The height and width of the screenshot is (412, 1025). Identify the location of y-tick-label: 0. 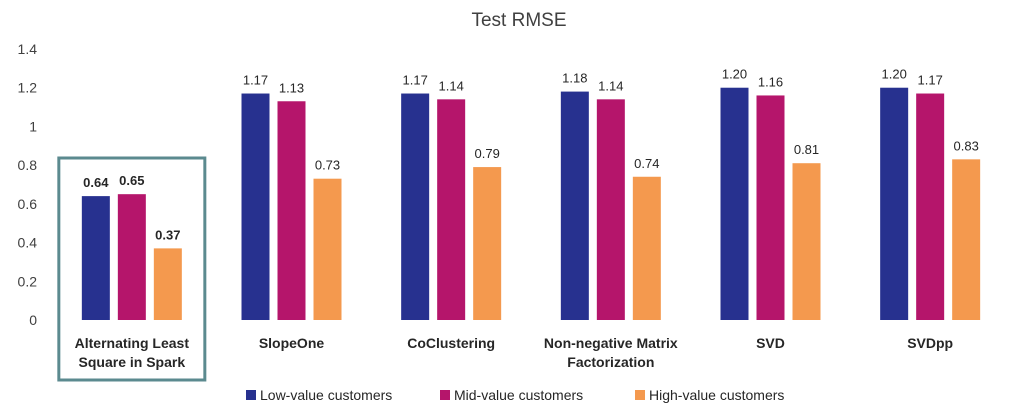
(33, 320).